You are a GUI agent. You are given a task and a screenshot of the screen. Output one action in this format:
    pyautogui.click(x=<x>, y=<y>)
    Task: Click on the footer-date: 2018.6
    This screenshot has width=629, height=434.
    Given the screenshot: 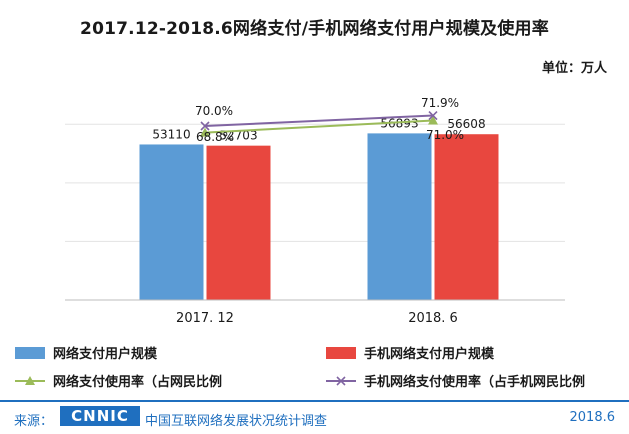 What is the action you would take?
    pyautogui.click(x=592, y=417)
    